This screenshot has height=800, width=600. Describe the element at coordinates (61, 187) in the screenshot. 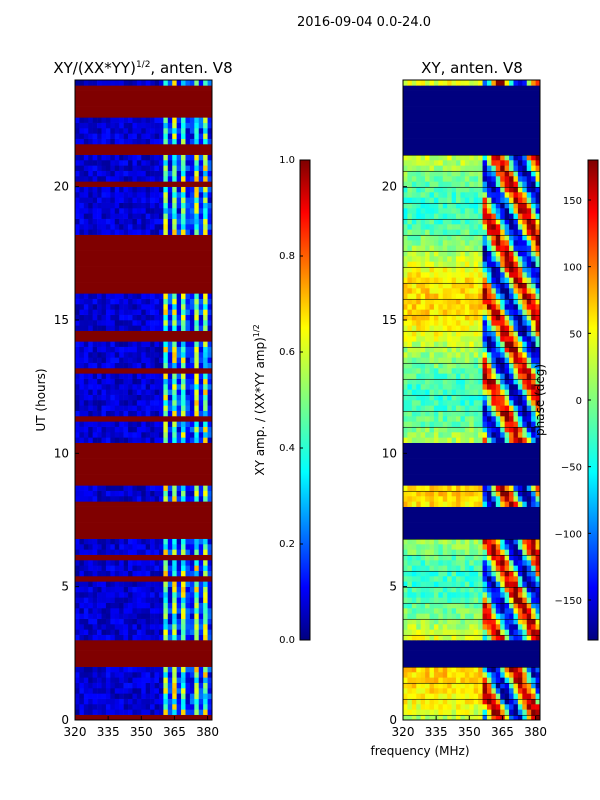

I see `y-tick-label: 20` at that location.